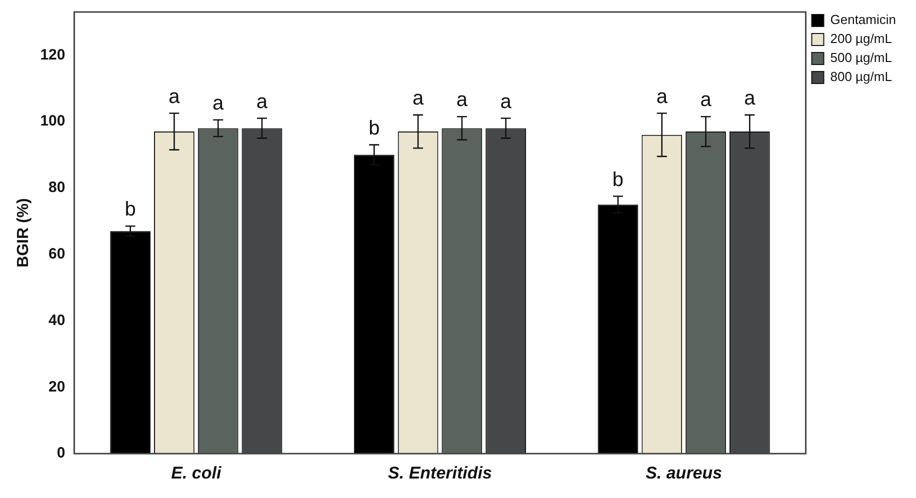  Describe the element at coordinates (861, 76) in the screenshot. I see `legend-label: 800 µg/mL` at that location.